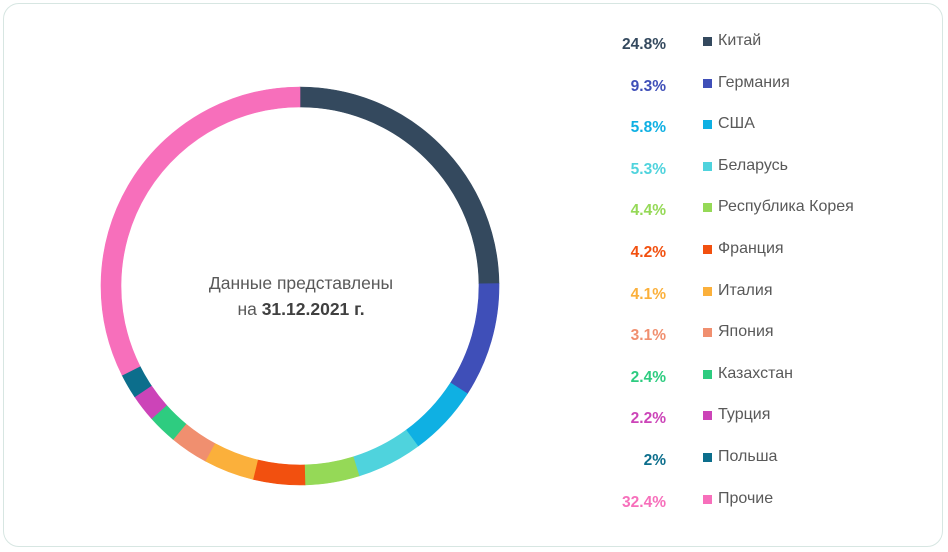 This screenshot has width=948, height=552. What do you see at coordinates (249, 309) in the screenshot?
I see `center-label-prefix: на` at bounding box center [249, 309].